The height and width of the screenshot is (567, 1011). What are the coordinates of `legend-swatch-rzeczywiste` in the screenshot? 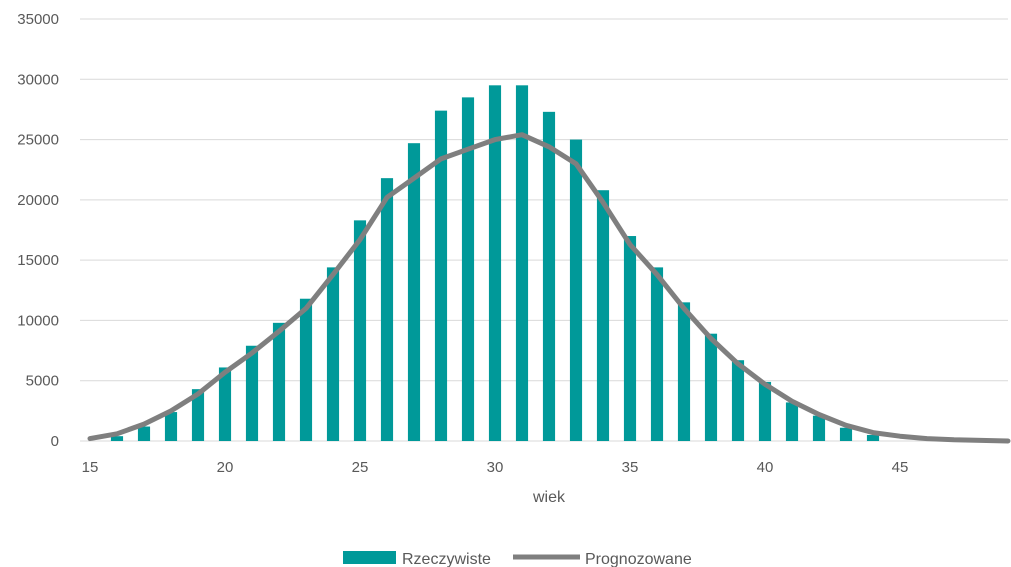 It's located at (369, 557).